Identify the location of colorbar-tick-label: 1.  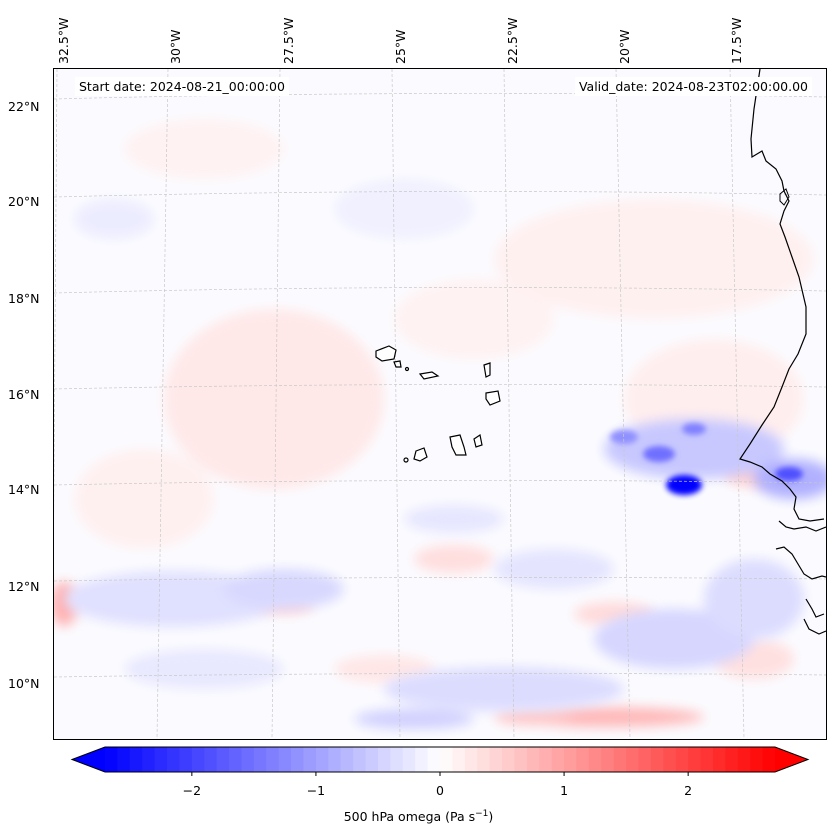
(564, 790).